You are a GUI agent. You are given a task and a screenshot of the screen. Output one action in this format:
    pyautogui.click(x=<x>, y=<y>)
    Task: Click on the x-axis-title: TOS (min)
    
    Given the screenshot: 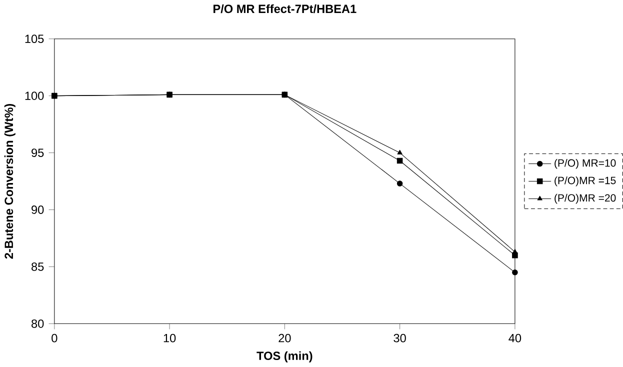 What is the action you would take?
    pyautogui.click(x=284, y=356)
    